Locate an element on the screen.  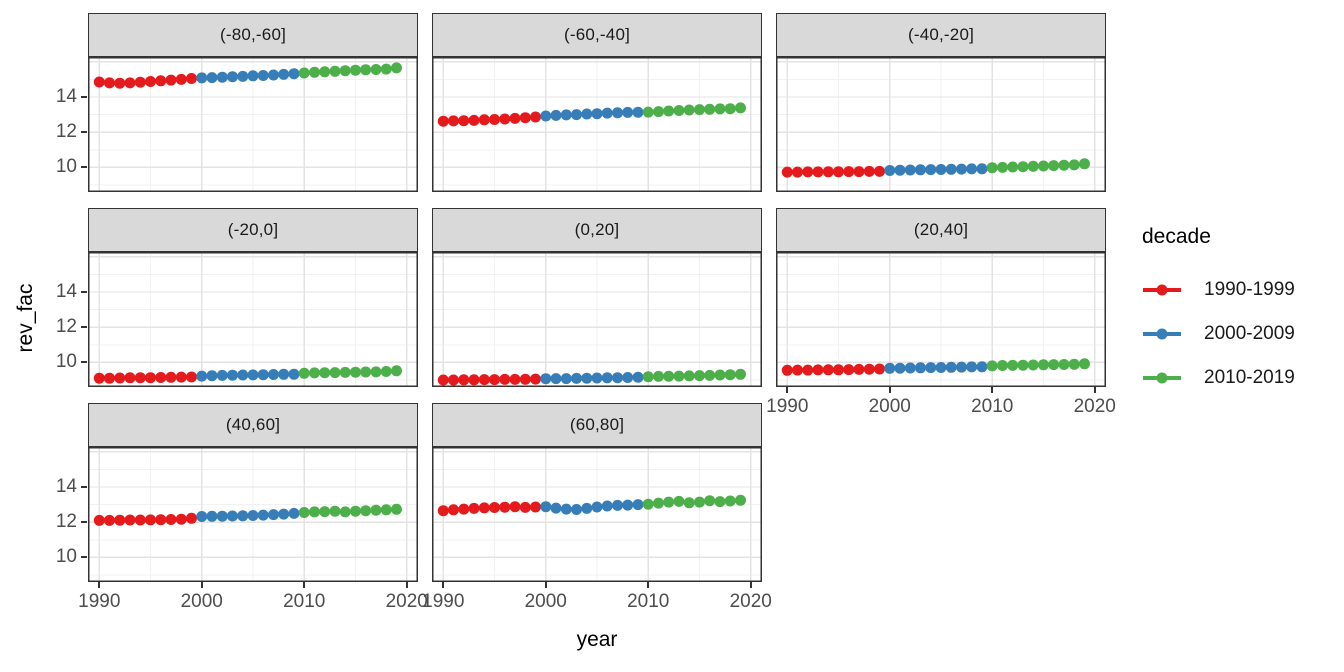
facet-strip: (20,40] is located at coordinates (941, 230).